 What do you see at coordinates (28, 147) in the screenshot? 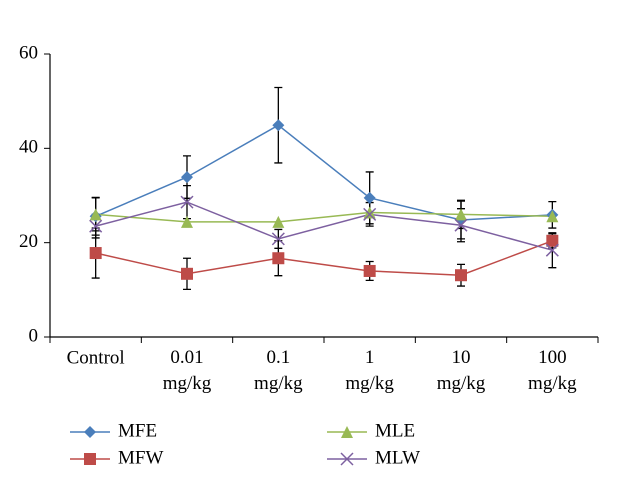
I see `y-tick-label: 40` at bounding box center [28, 147].